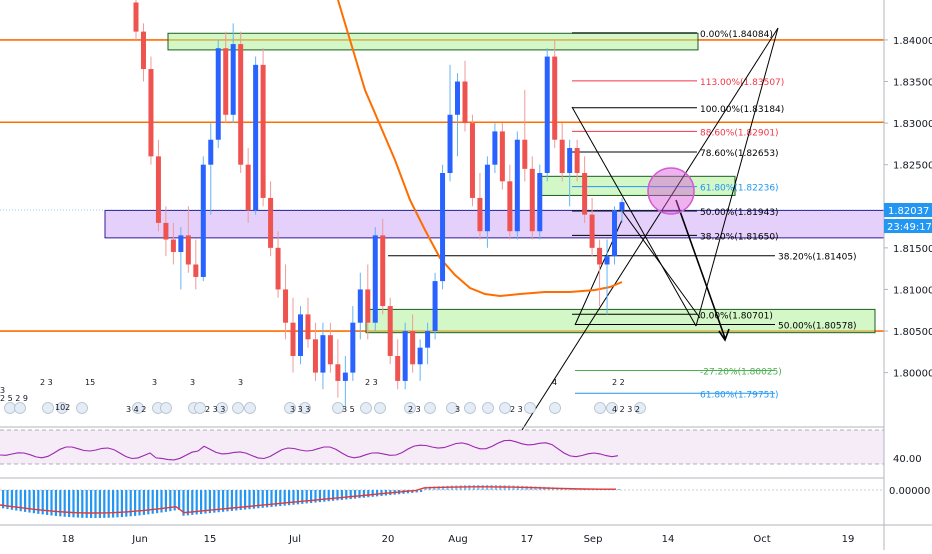 The height and width of the screenshot is (554, 932). What do you see at coordinates (294, 539) in the screenshot?
I see `time-tick-label: Jul` at bounding box center [294, 539].